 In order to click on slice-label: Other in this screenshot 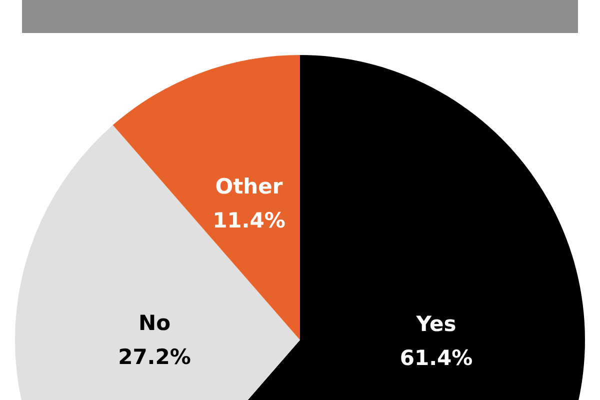, I will do `click(249, 186)`.